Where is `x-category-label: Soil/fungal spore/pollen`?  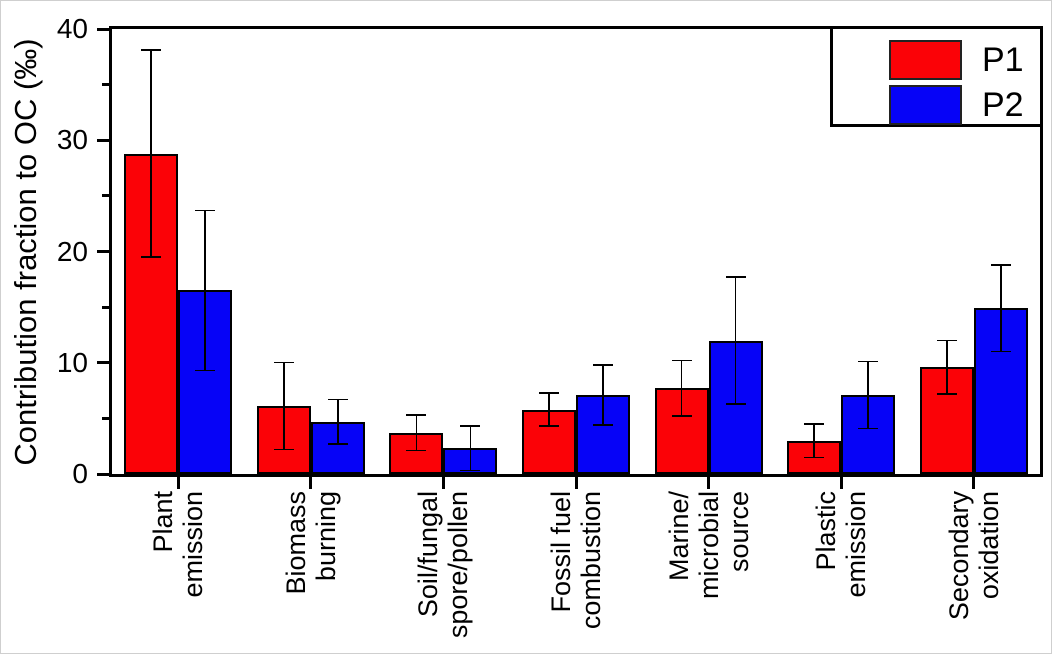 x-category-label: Soil/fungal spore/pollen is located at coordinates (443, 571).